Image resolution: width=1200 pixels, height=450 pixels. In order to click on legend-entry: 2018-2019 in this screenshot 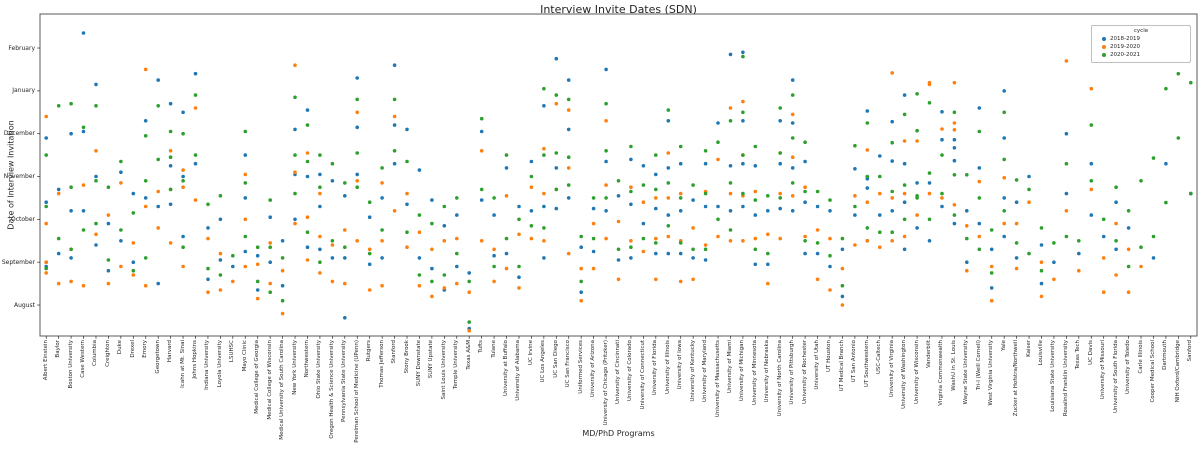, I will do `click(1141, 39)`.